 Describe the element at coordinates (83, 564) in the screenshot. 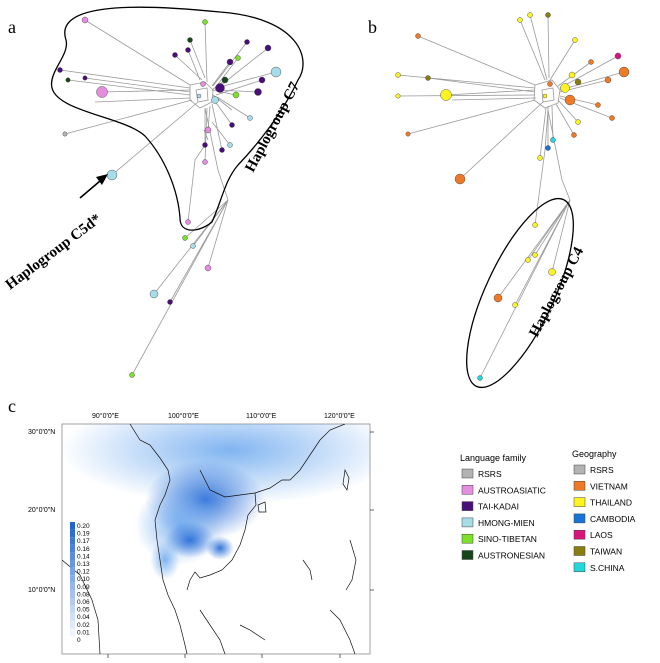

I see `scale-value: 0.13` at that location.